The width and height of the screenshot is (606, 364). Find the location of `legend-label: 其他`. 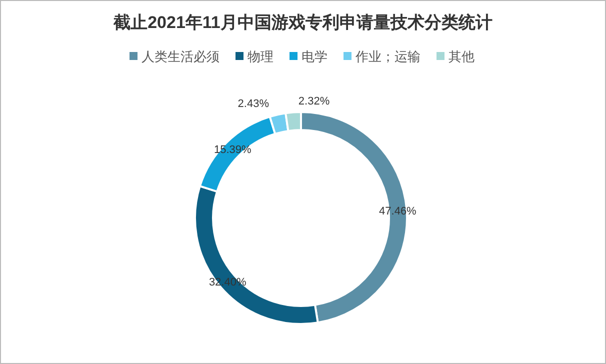

legend-label: 其他 is located at coordinates (461, 56).